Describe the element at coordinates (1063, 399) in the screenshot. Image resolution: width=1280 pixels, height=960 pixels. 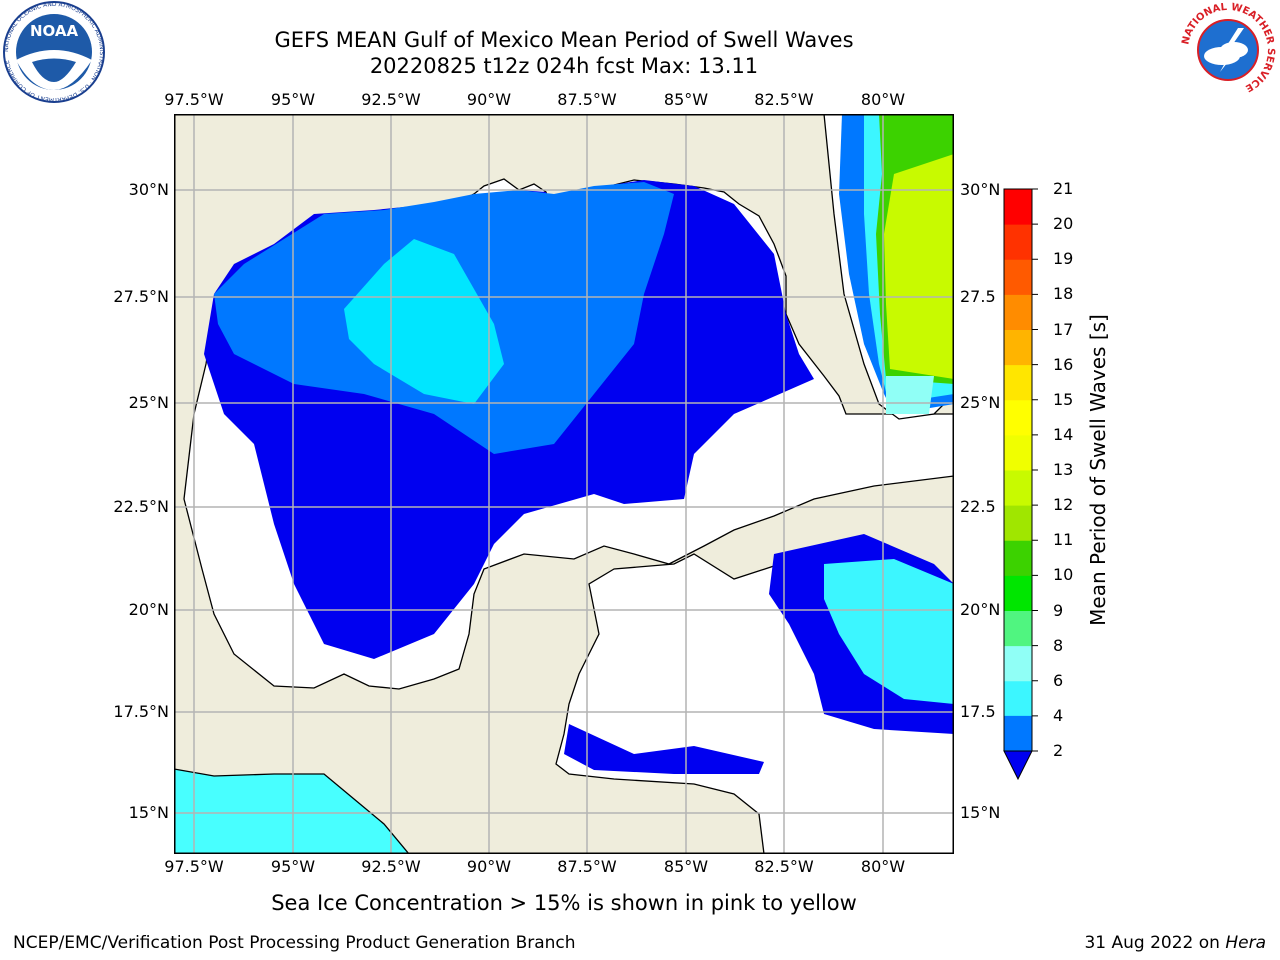
I see `colorbar-tick-label: 15` at that location.